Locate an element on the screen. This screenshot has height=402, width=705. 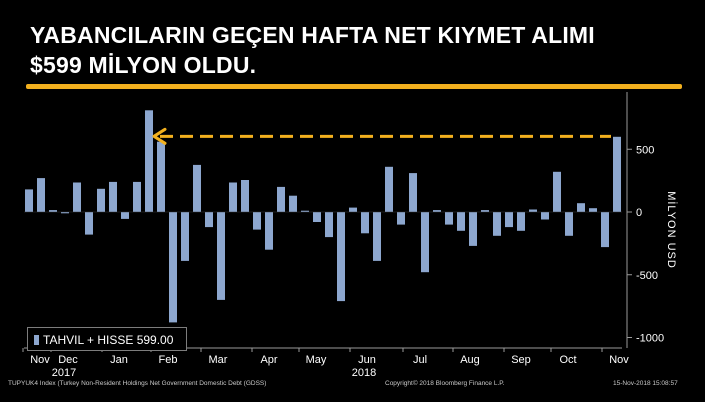
legend-label: TAHVIL + HISSE 599.00 is located at coordinates (108, 340).